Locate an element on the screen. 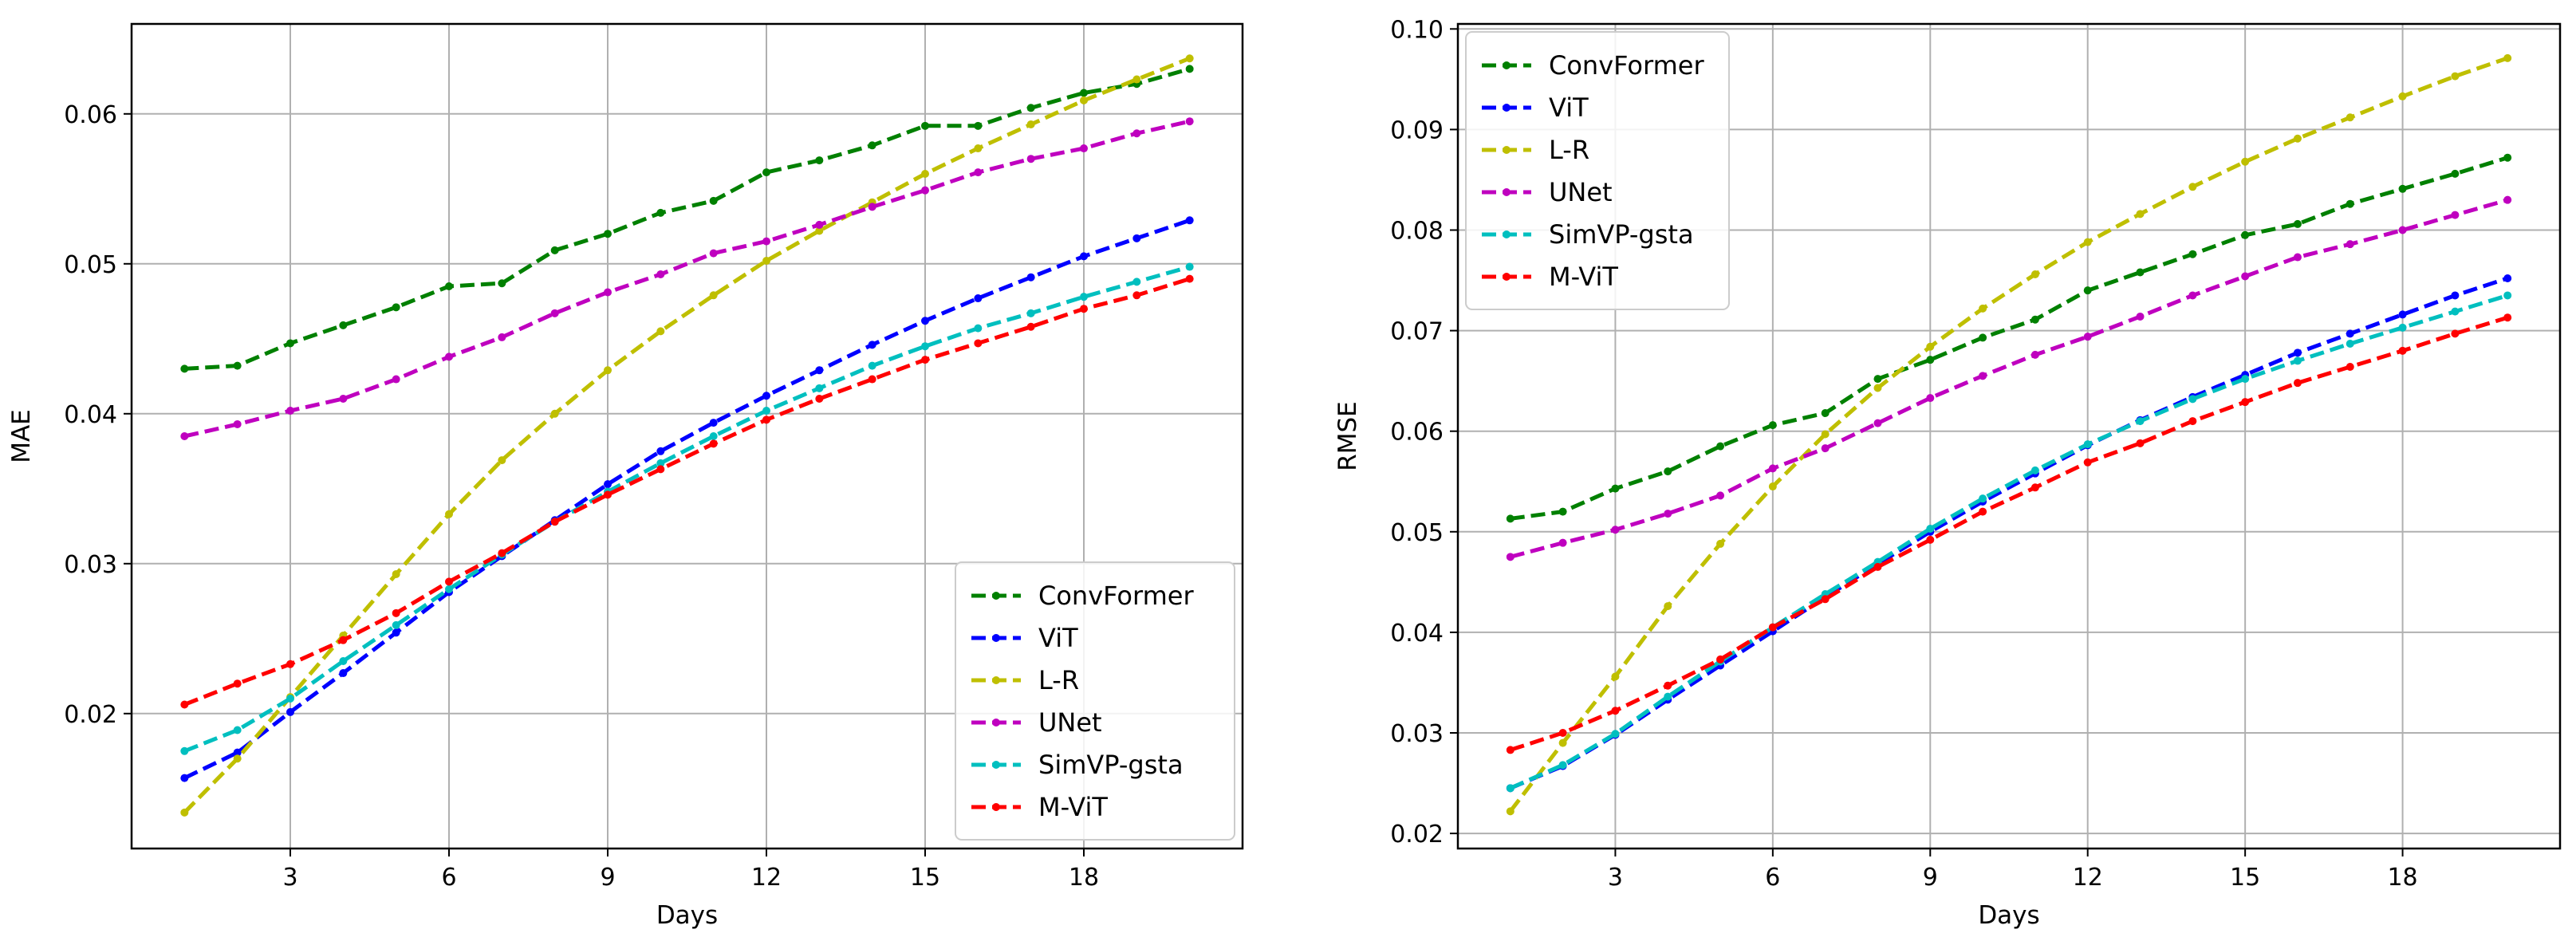  legend-label: SimVP-gsta is located at coordinates (1111, 765).